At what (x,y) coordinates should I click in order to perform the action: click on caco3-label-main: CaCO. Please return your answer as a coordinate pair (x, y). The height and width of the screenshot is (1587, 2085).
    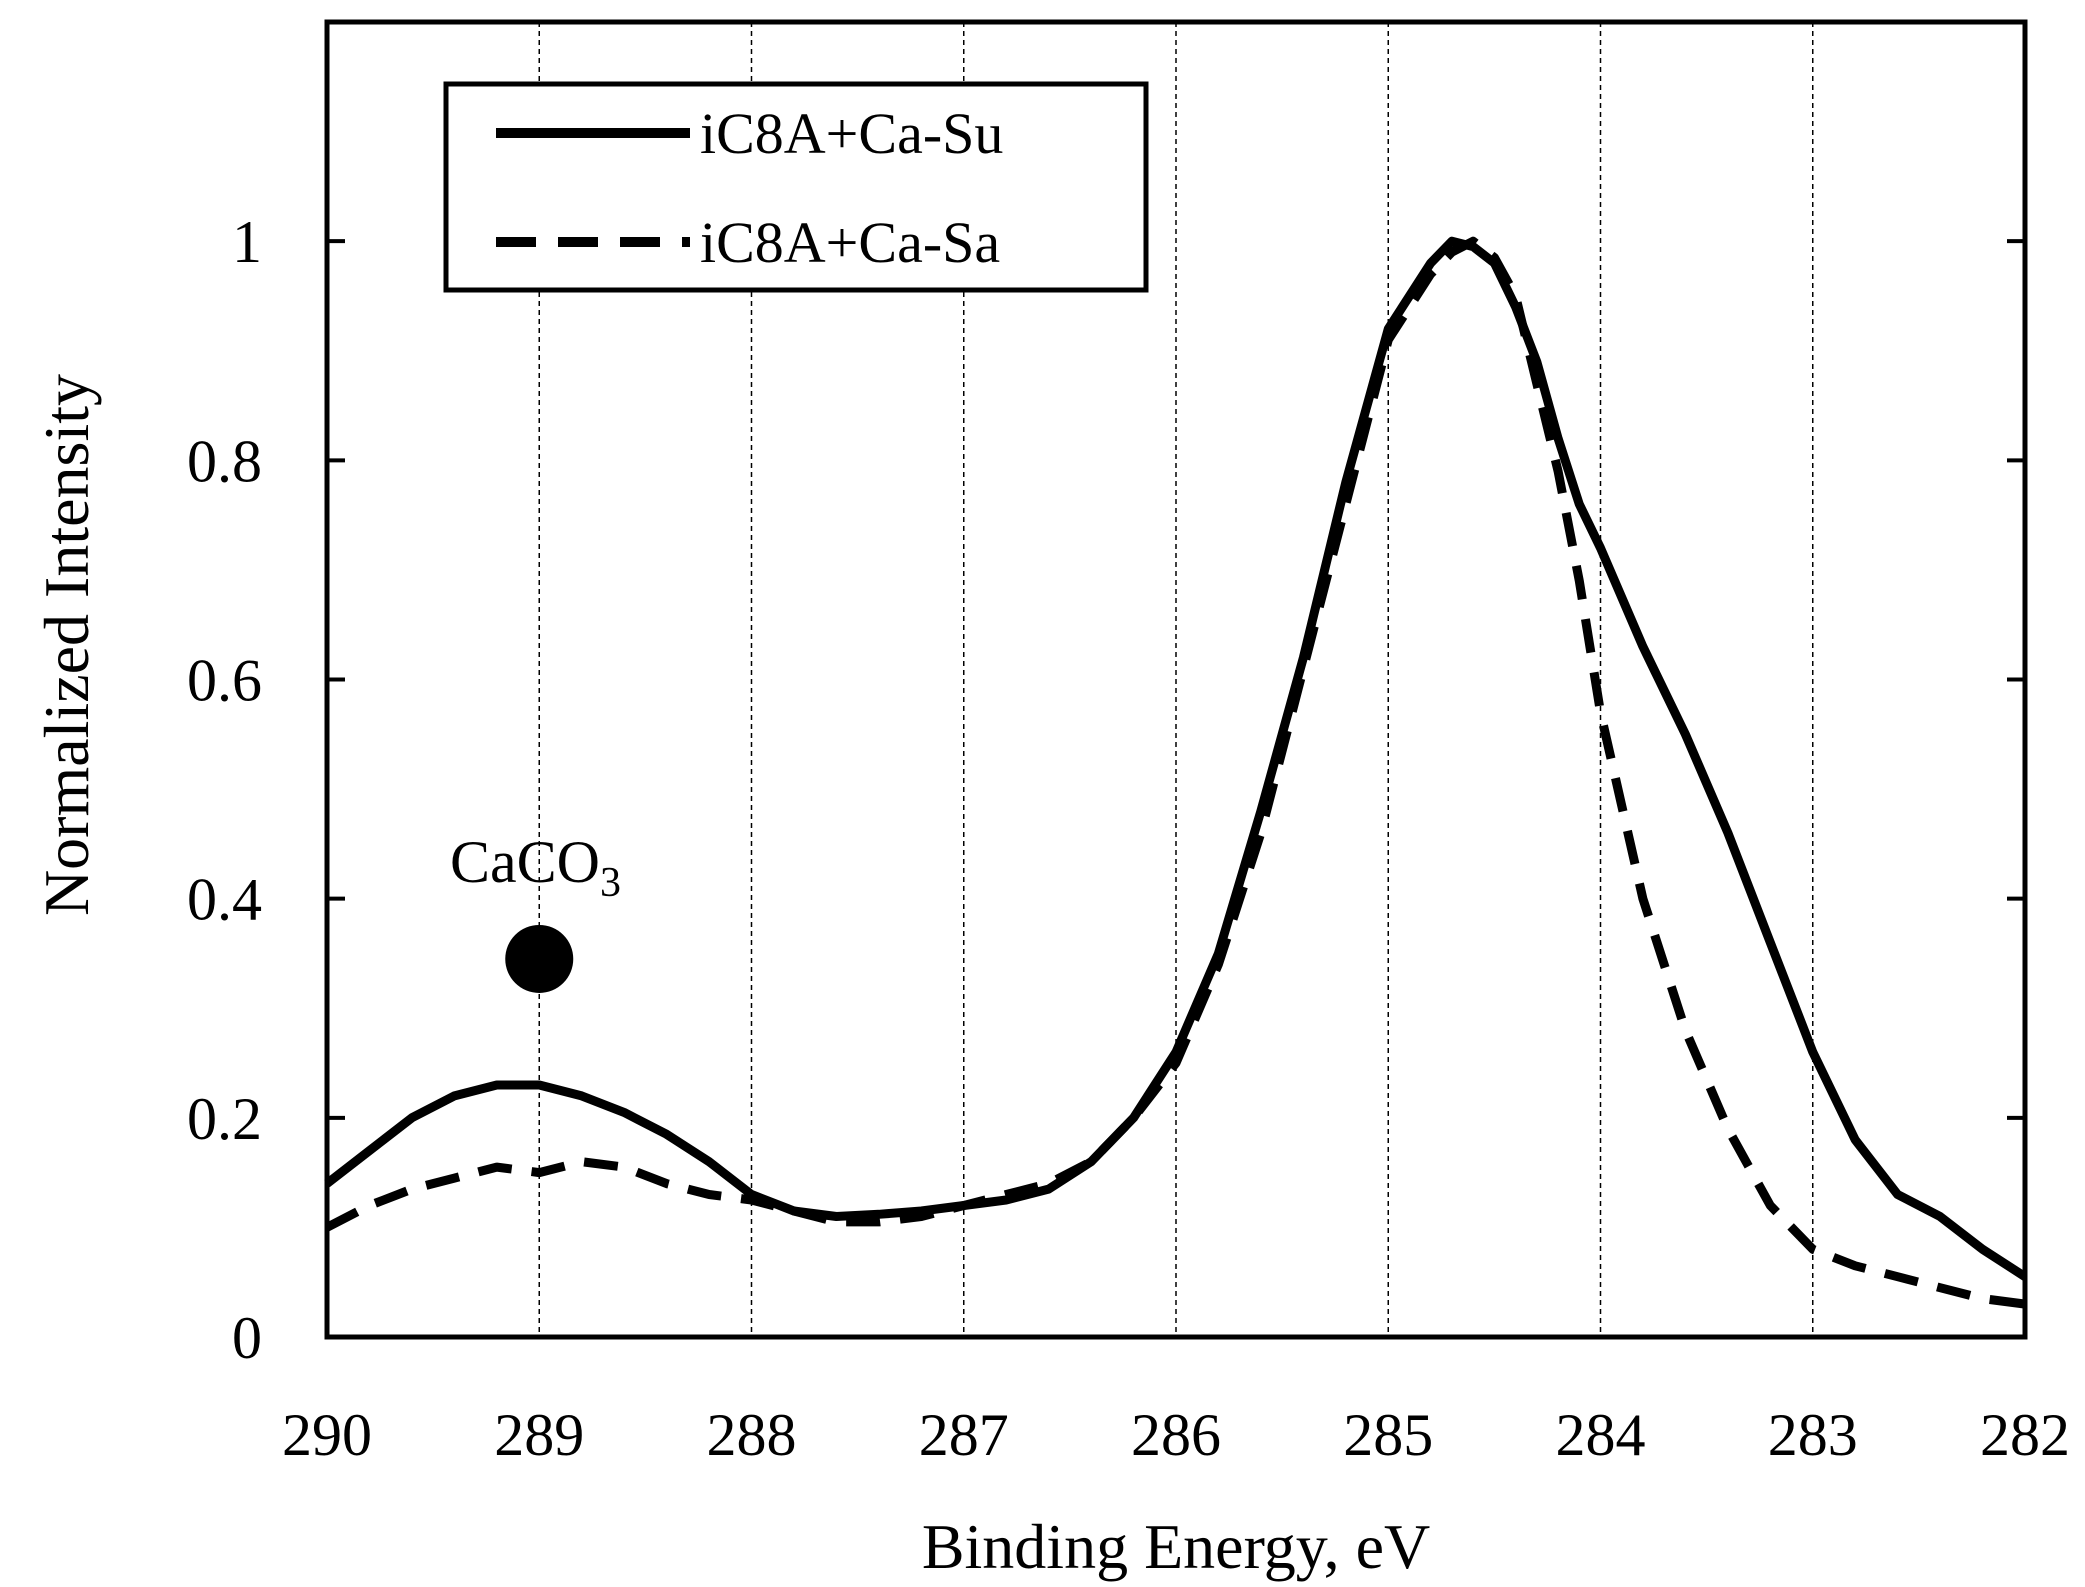
    Looking at the image, I should click on (525, 862).